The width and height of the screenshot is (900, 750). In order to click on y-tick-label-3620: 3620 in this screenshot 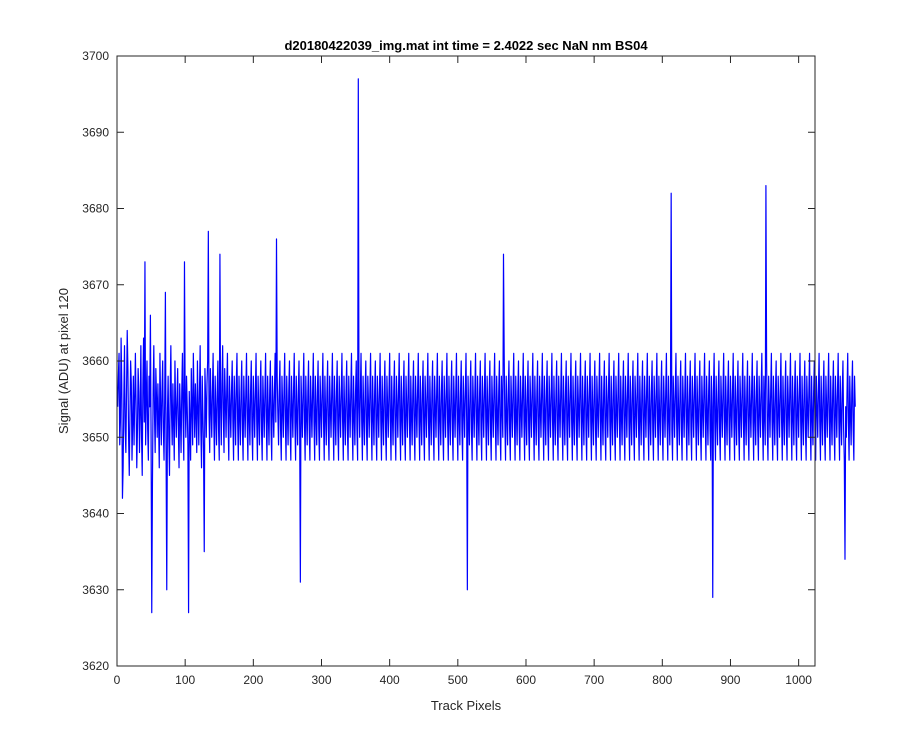, I will do `click(95, 666)`.